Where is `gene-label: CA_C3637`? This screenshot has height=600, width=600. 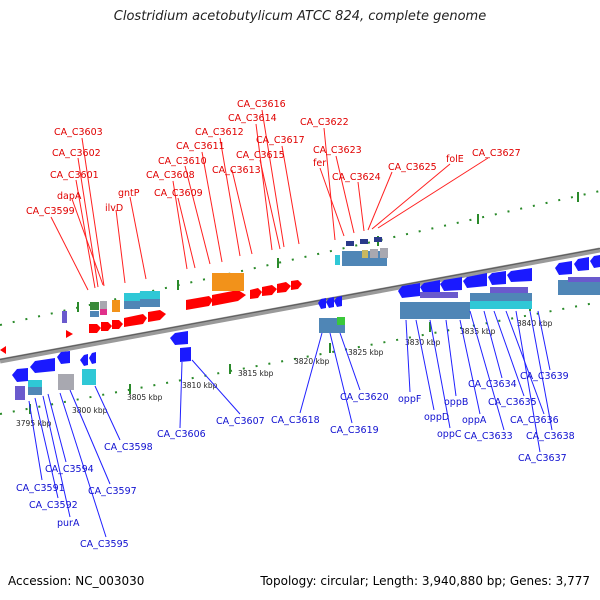
gene-label: CA_C3637 is located at coordinates (542, 458).